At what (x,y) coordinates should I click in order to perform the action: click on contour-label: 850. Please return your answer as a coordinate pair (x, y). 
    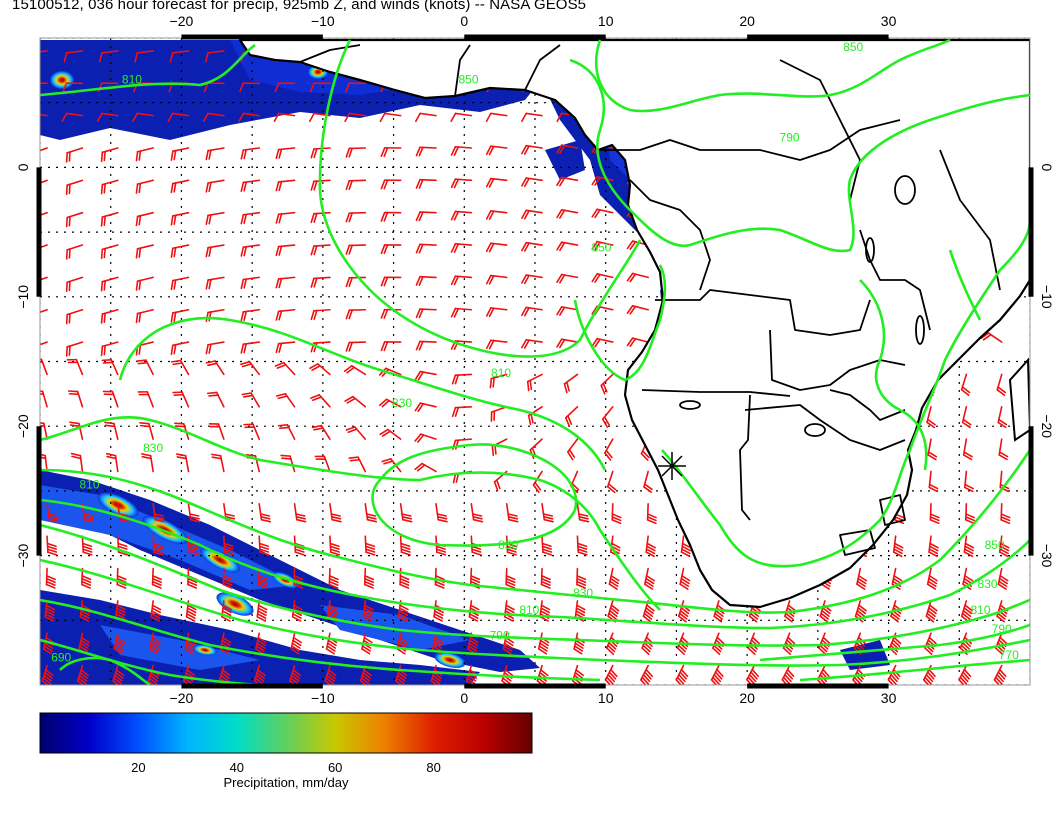
    Looking at the image, I should click on (853, 47).